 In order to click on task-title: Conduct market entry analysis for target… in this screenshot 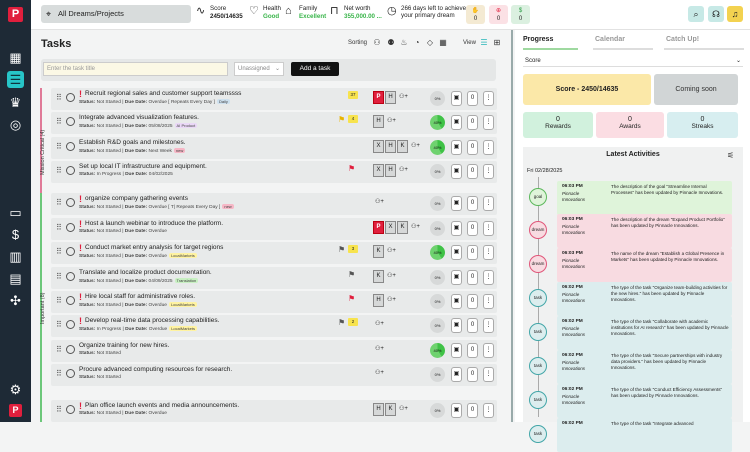, I will do `click(154, 247)`.